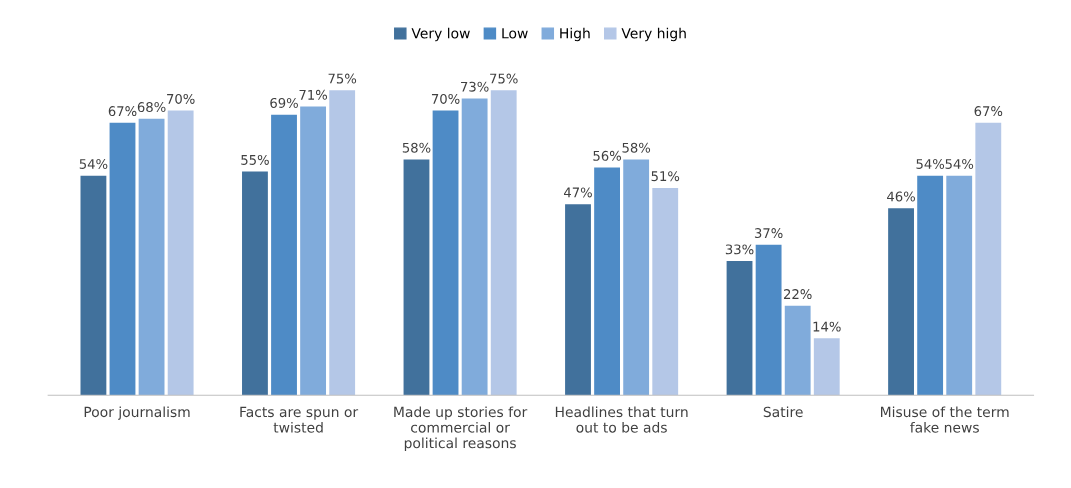  What do you see at coordinates (299, 419) in the screenshot?
I see `x-tick-label: Facts are spun or twisted` at bounding box center [299, 419].